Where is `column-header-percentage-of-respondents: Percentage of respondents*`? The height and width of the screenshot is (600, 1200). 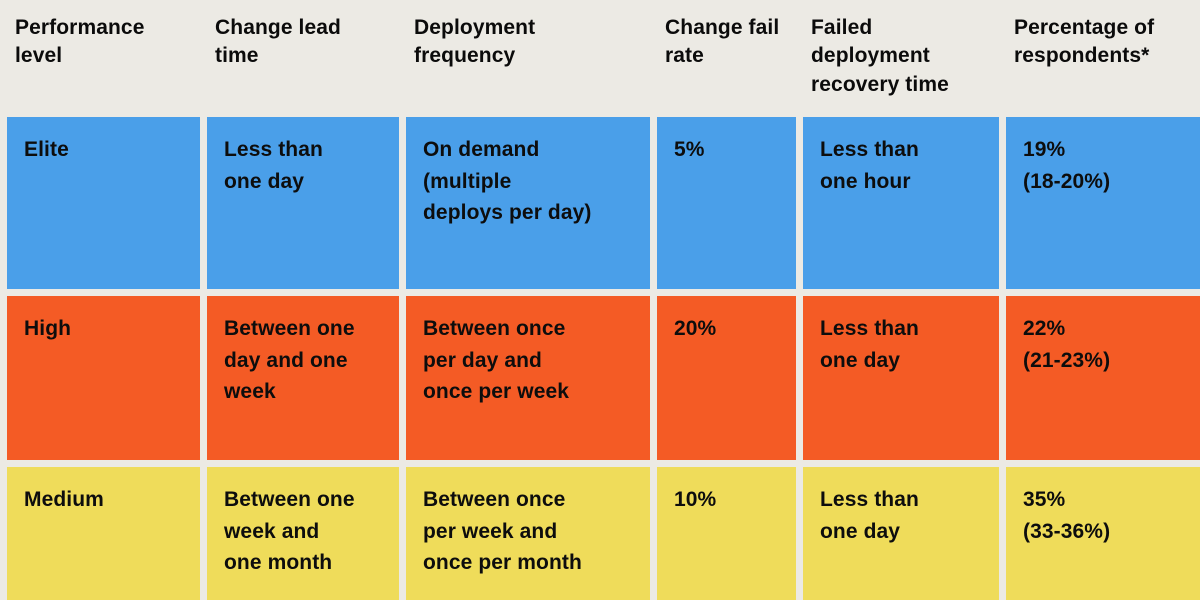 column-header-percentage-of-respondents: Percentage of respondents* is located at coordinates (1084, 42).